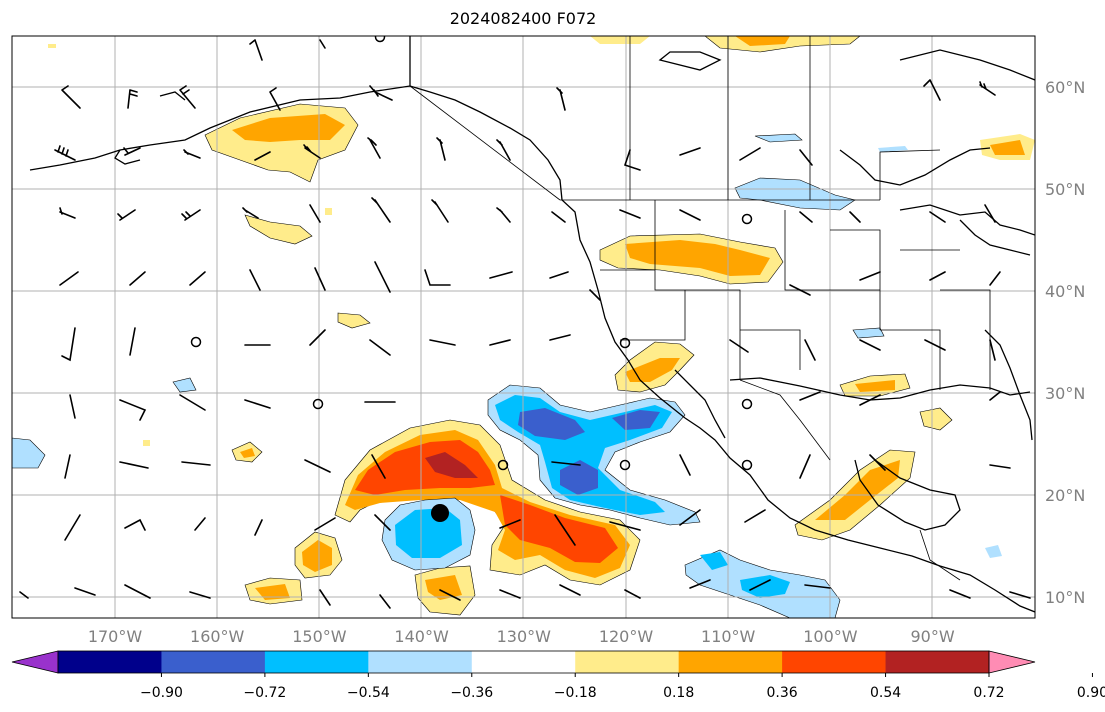 This screenshot has width=1105, height=712. I want to click on lon-label: 170°W, so click(115, 636).